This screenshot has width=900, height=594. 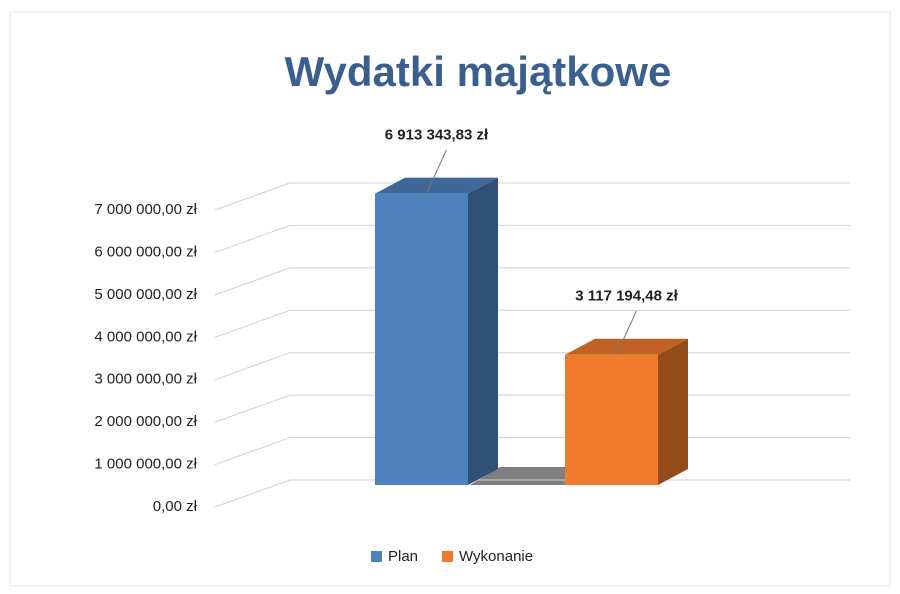 I want to click on y-tick-label: 6 000 000,00 zł, so click(x=145, y=251).